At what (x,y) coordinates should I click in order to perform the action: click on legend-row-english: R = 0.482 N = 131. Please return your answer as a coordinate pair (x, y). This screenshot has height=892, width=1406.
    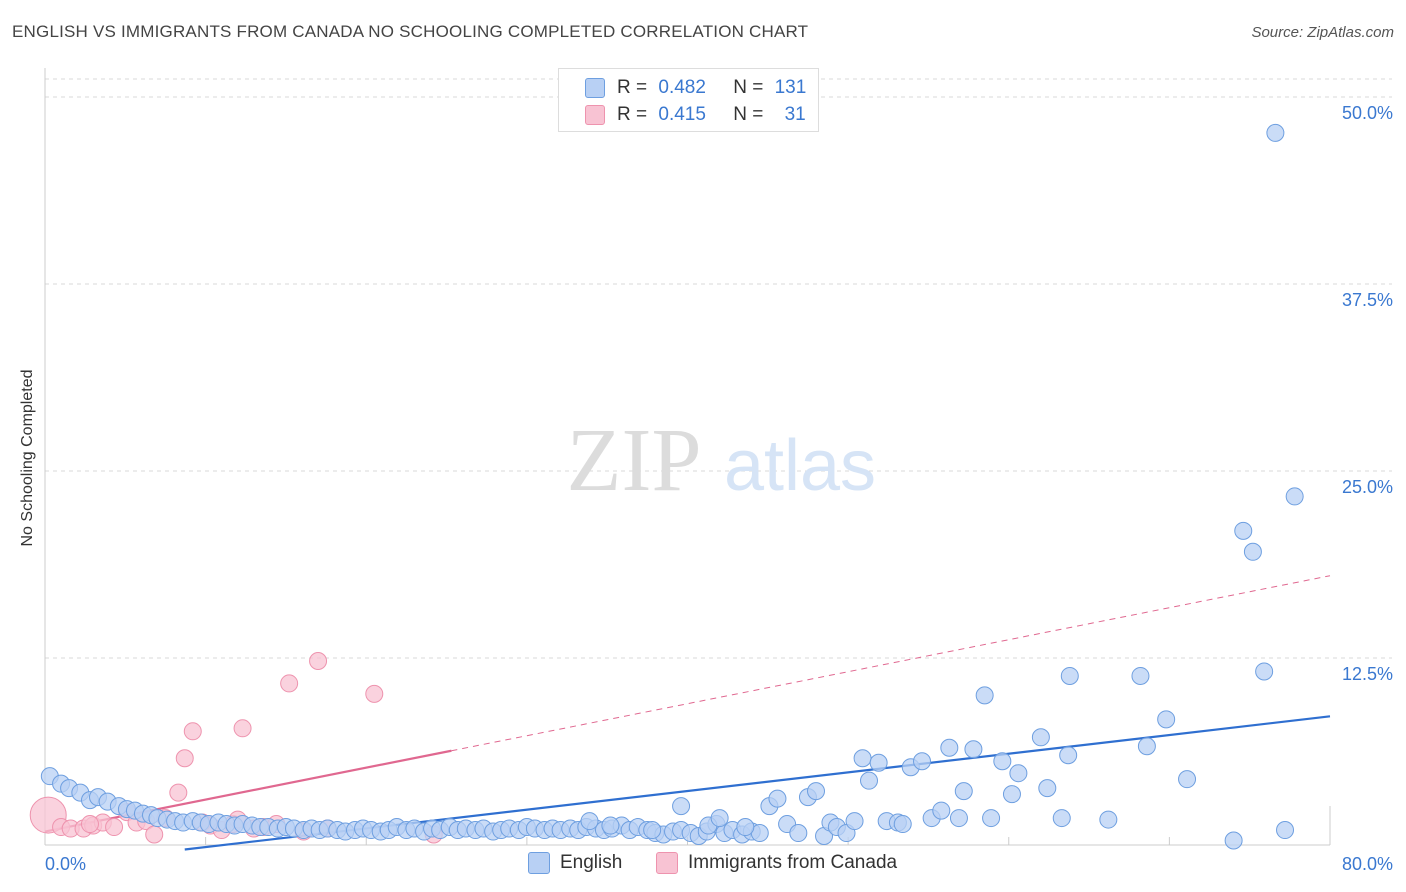
    Looking at the image, I should click on (688, 87).